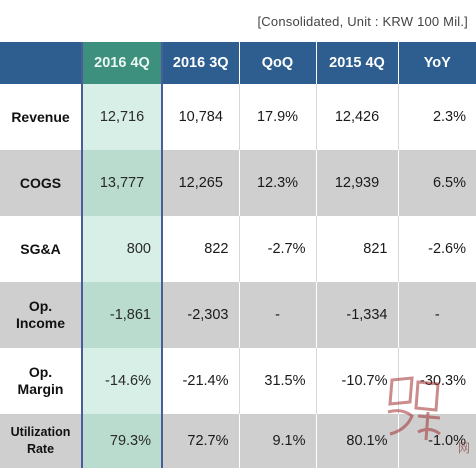  What do you see at coordinates (463, 448) in the screenshot?
I see `watermark-text: 网` at bounding box center [463, 448].